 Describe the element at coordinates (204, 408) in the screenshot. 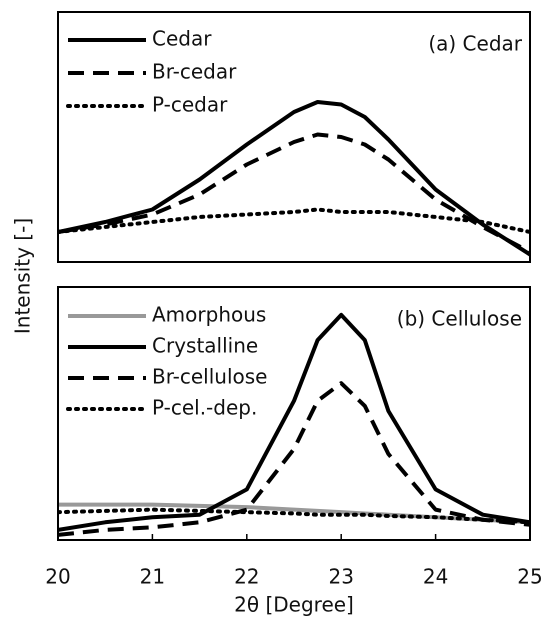

I see `legend-label: P-cel.-dep.` at that location.